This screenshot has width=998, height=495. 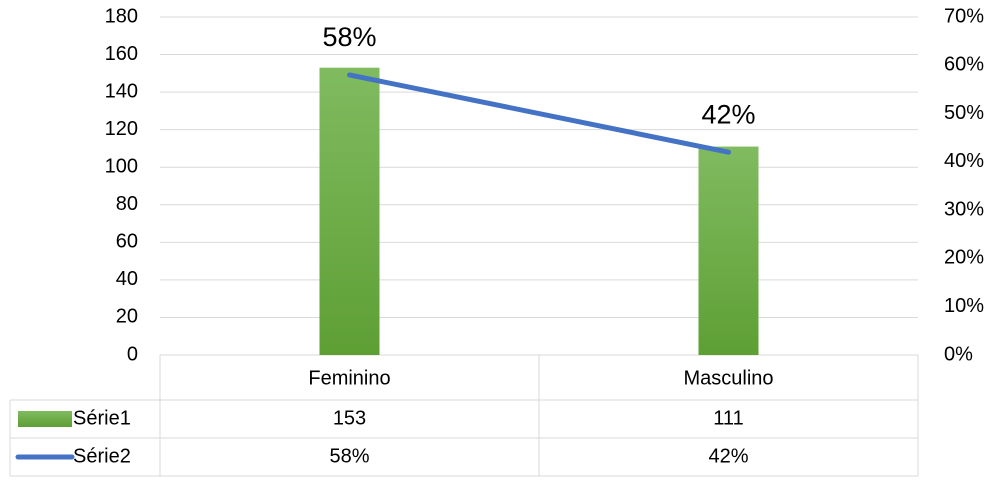 What do you see at coordinates (121, 91) in the screenshot?
I see `y-tick-label: 140` at bounding box center [121, 91].